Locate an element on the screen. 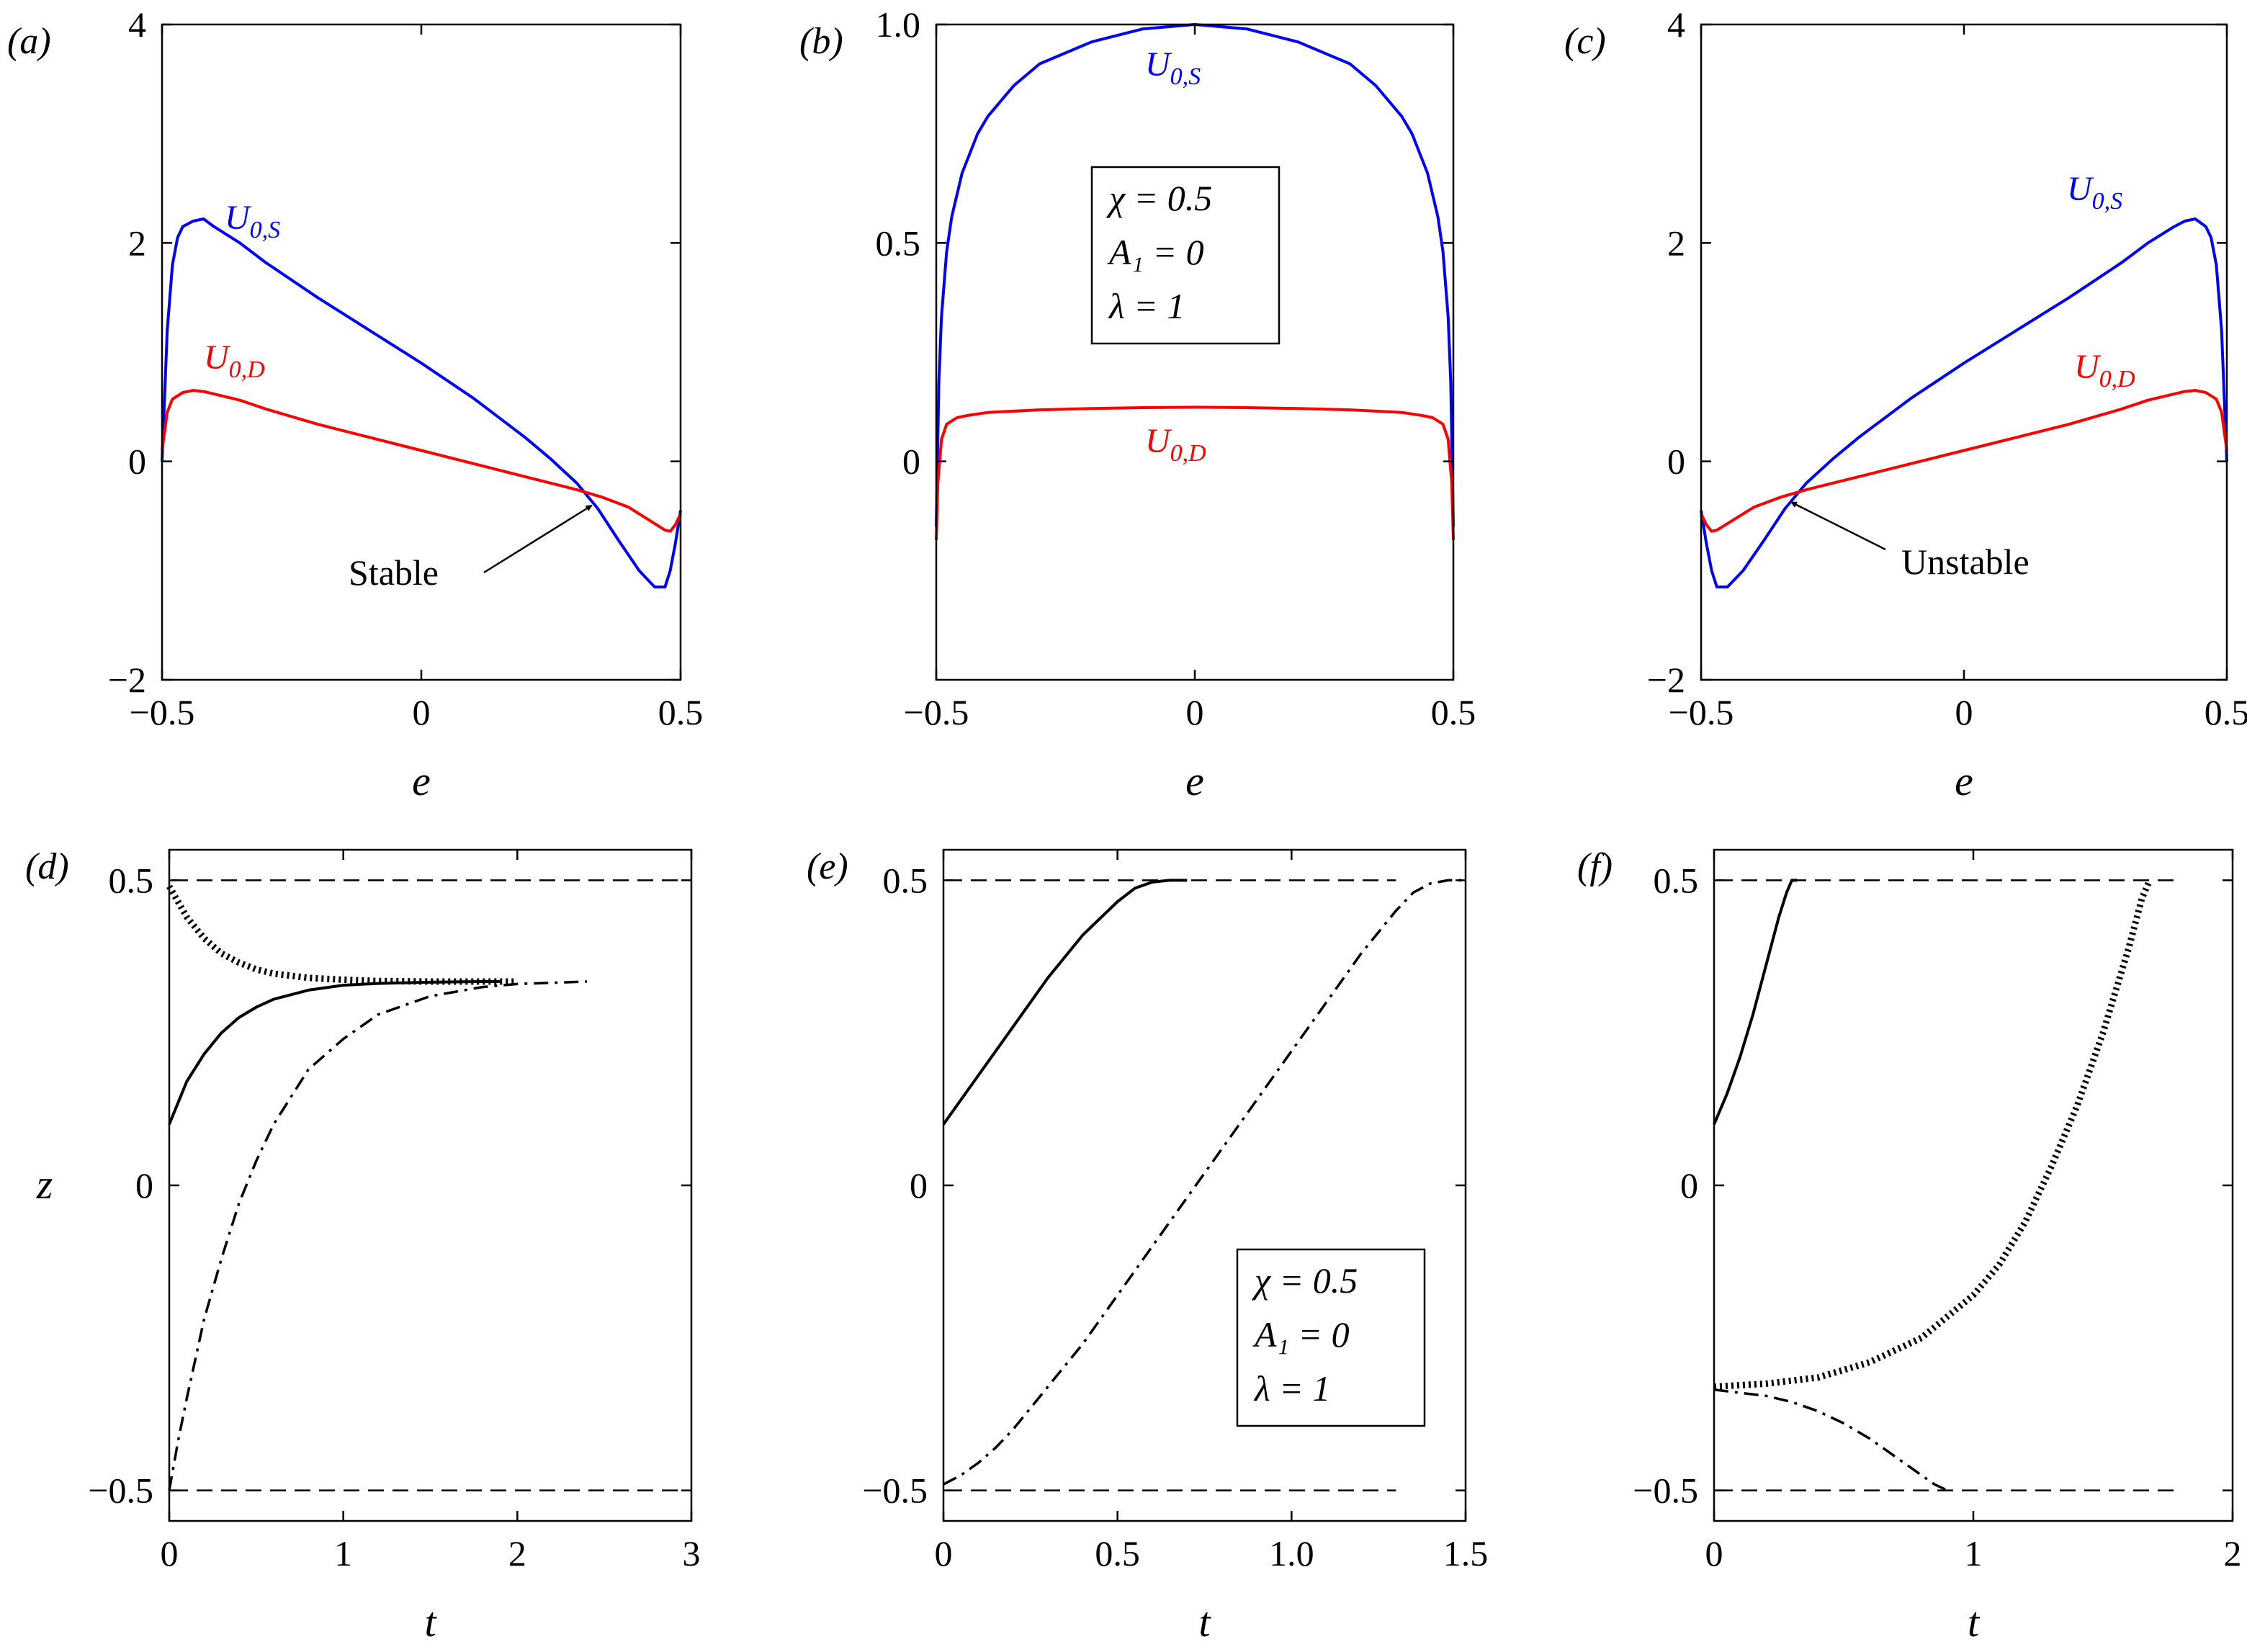  panel-b: −0.5 0 0.5 0 0.5 1.0 e (b) is located at coordinates (1137, 404).